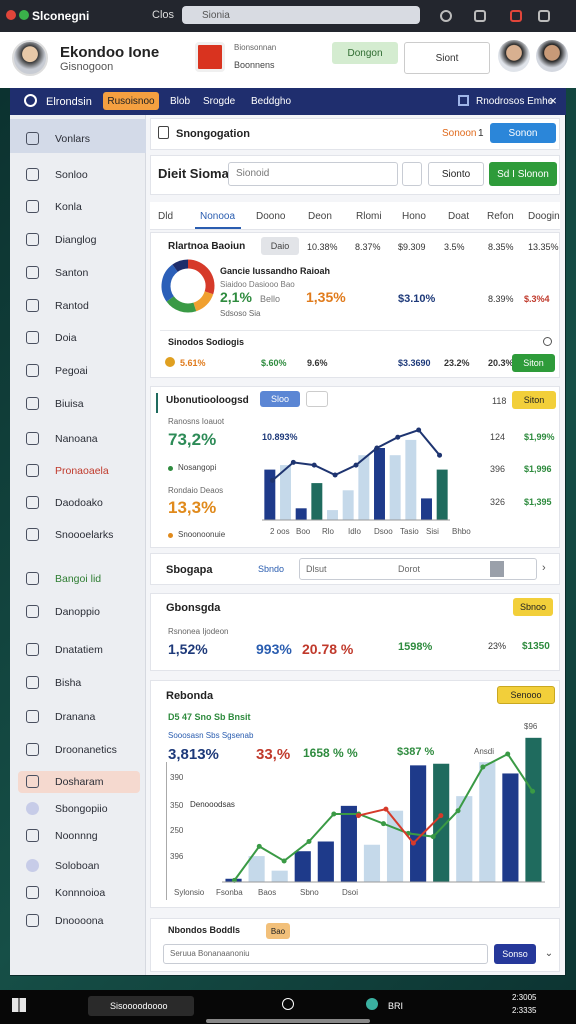 The height and width of the screenshot is (1024, 576). Describe the element at coordinates (523, 174) in the screenshot. I see `primary-button: Sd I Slonon` at that location.